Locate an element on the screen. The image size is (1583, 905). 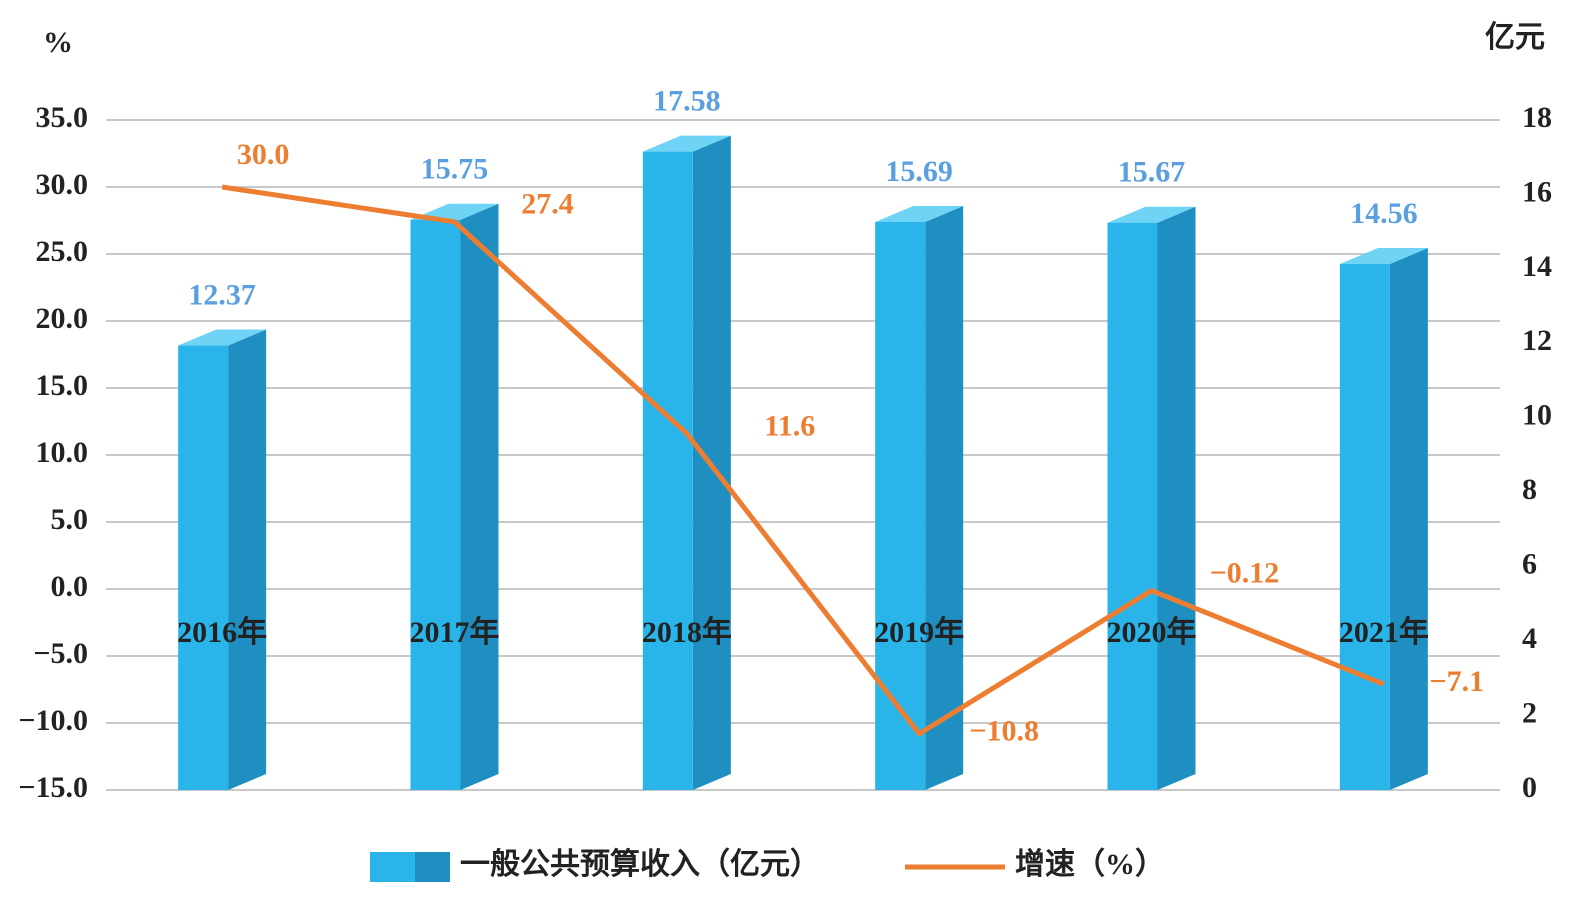
line-value-label: −7.1 is located at coordinates (1457, 681).